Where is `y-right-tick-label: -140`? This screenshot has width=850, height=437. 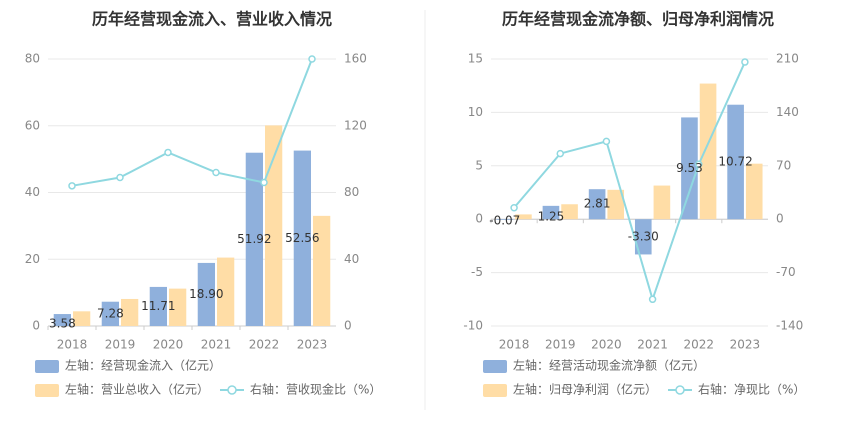 y-right-tick-label: -140 is located at coordinates (789, 326).